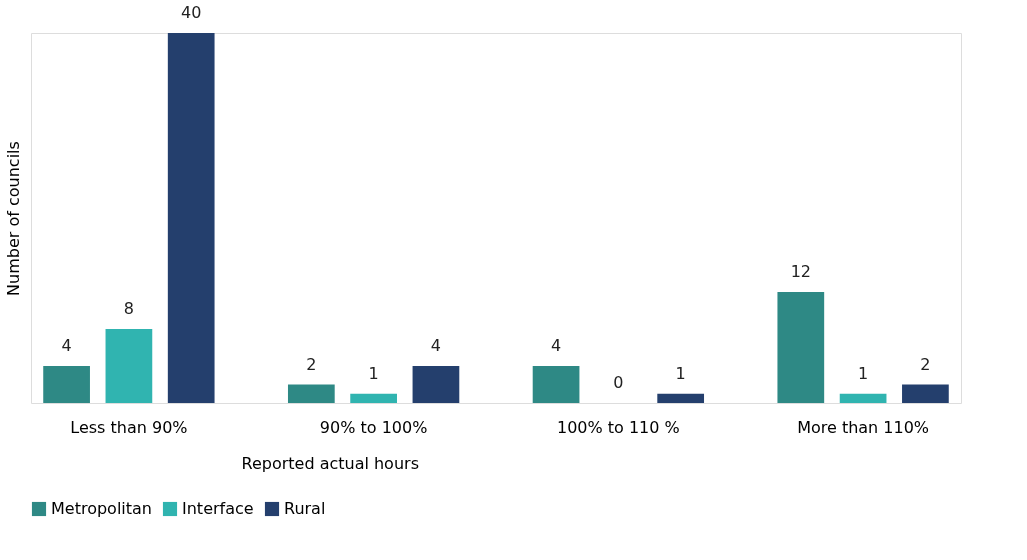 Image resolution: width=1027 pixels, height=560 pixels. Describe the element at coordinates (330, 463) in the screenshot. I see `x-axis-title: Reported actual hours` at that location.